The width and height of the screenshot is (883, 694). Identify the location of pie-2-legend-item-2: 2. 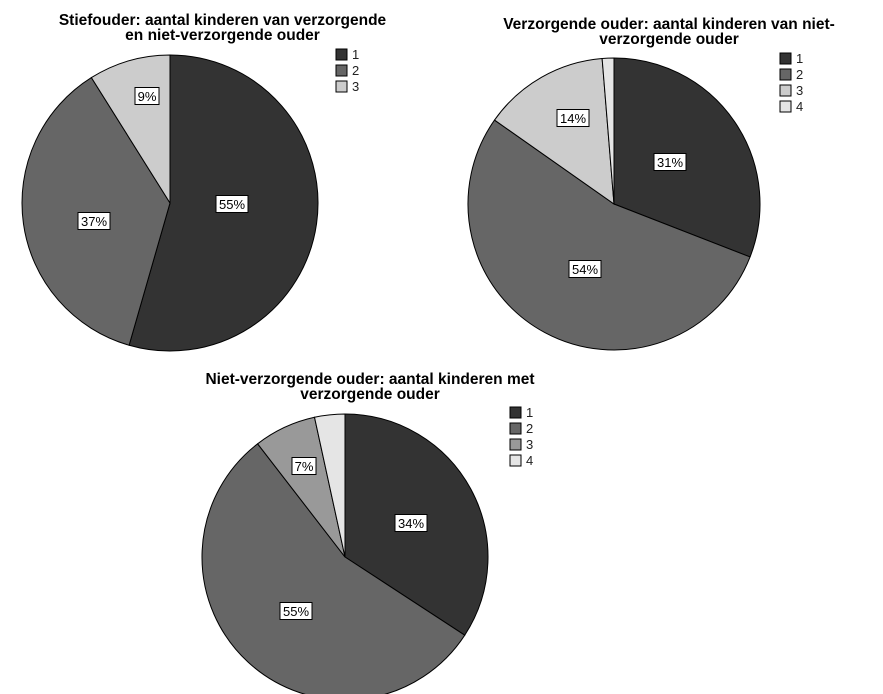
(791, 74).